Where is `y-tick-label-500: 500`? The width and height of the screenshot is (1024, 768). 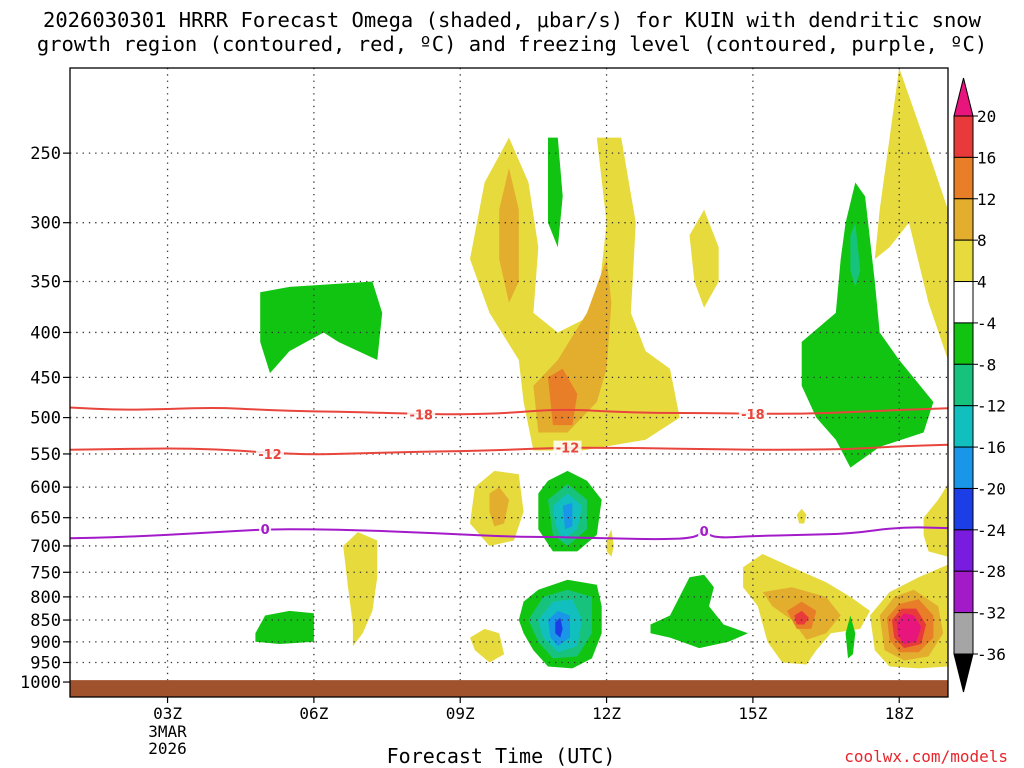
y-tick-label-500: 500 is located at coordinates (45, 419).